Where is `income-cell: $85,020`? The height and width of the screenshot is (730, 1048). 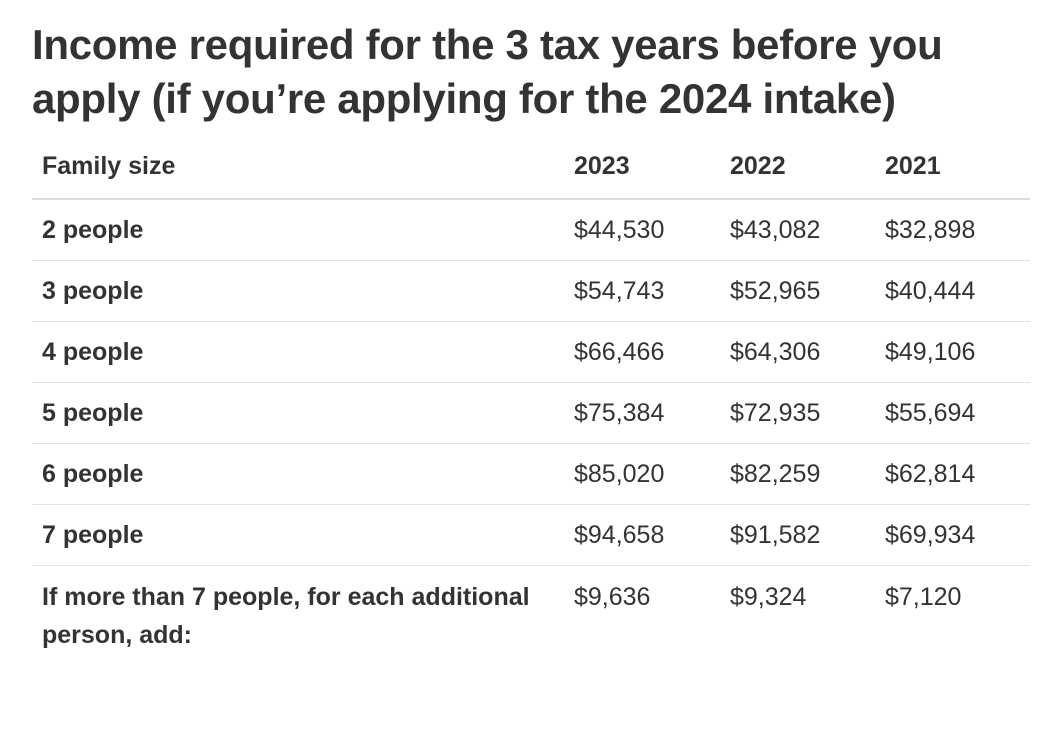 income-cell: $85,020 is located at coordinates (642, 474).